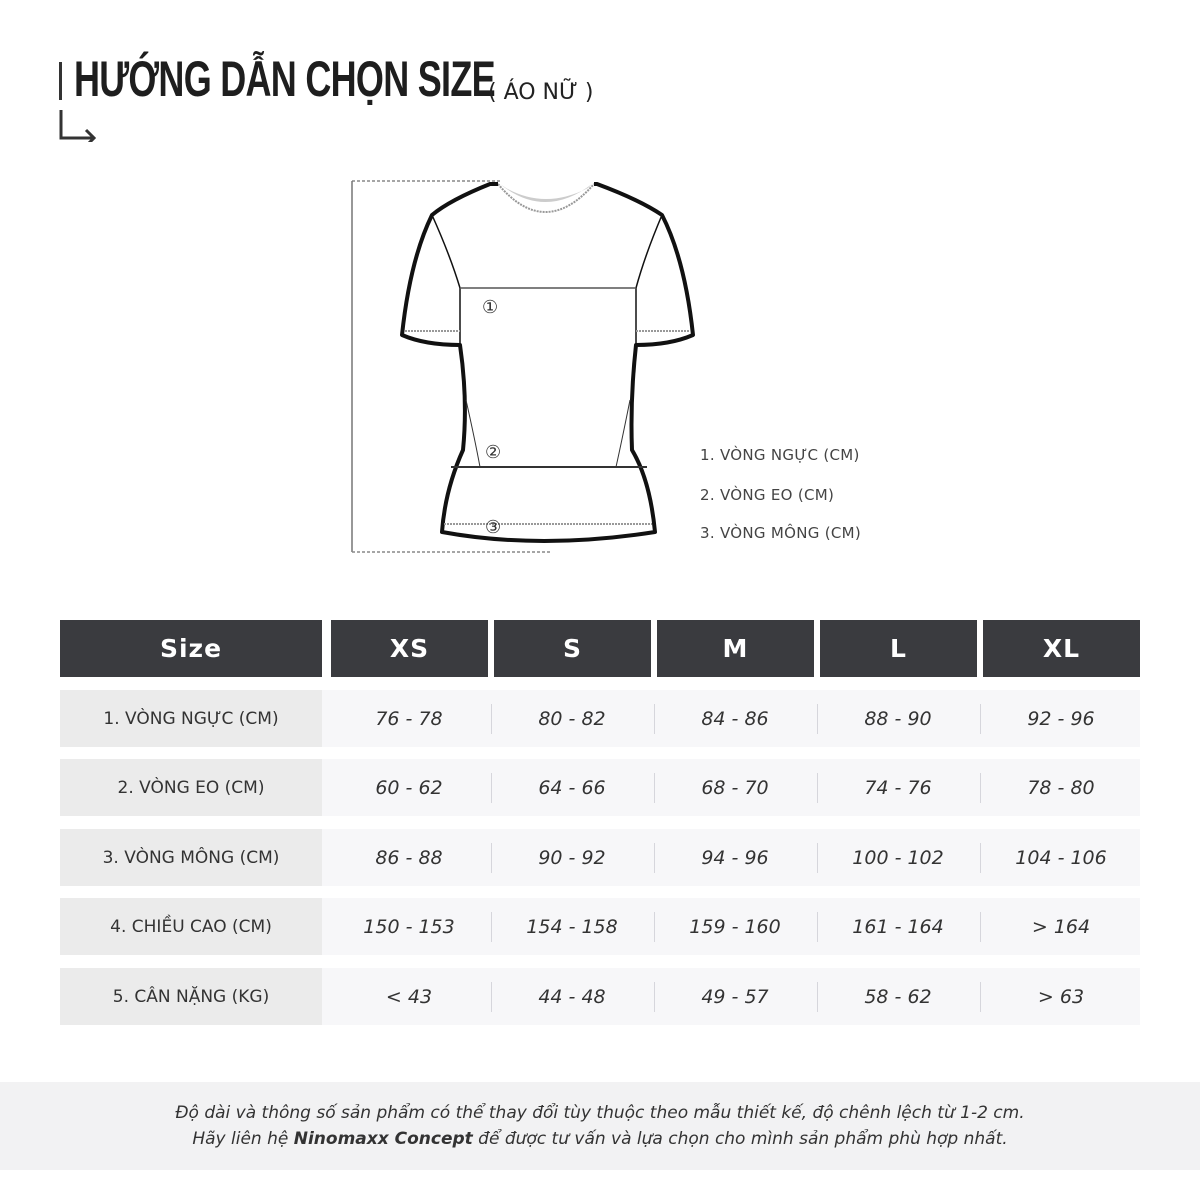 This screenshot has height=1200, width=1200. I want to click on row-values: 76 - 78 80 - 82 84 - 86 88 - 90 92 - 96, so click(731, 718).